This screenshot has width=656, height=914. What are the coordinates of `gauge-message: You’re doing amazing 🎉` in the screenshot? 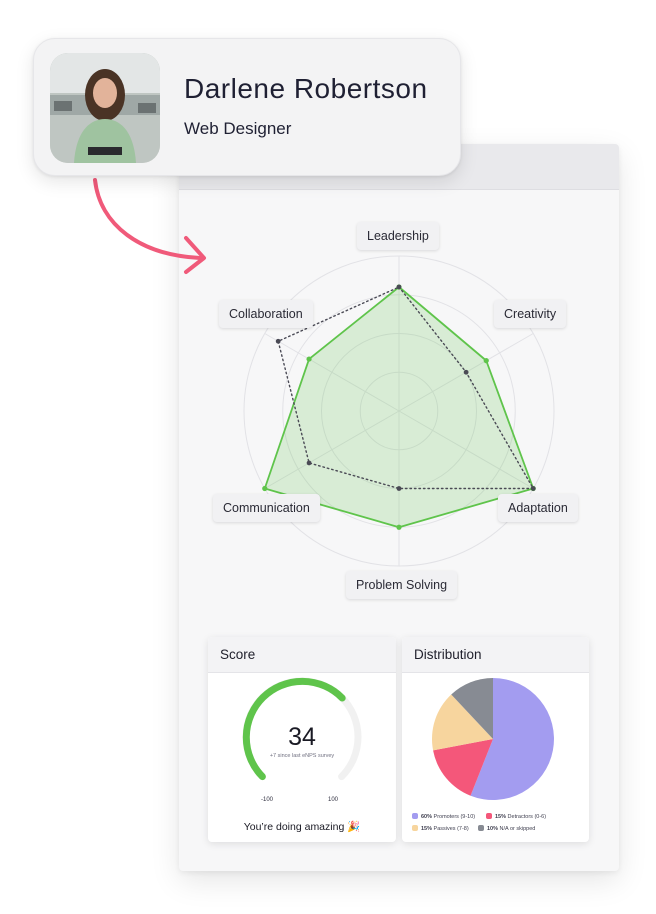 It's located at (302, 826).